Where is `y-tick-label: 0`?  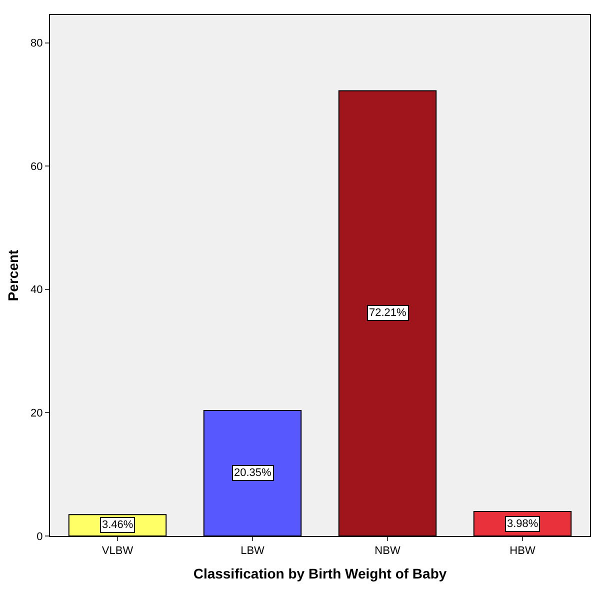 y-tick-label: 0 is located at coordinates (39, 536).